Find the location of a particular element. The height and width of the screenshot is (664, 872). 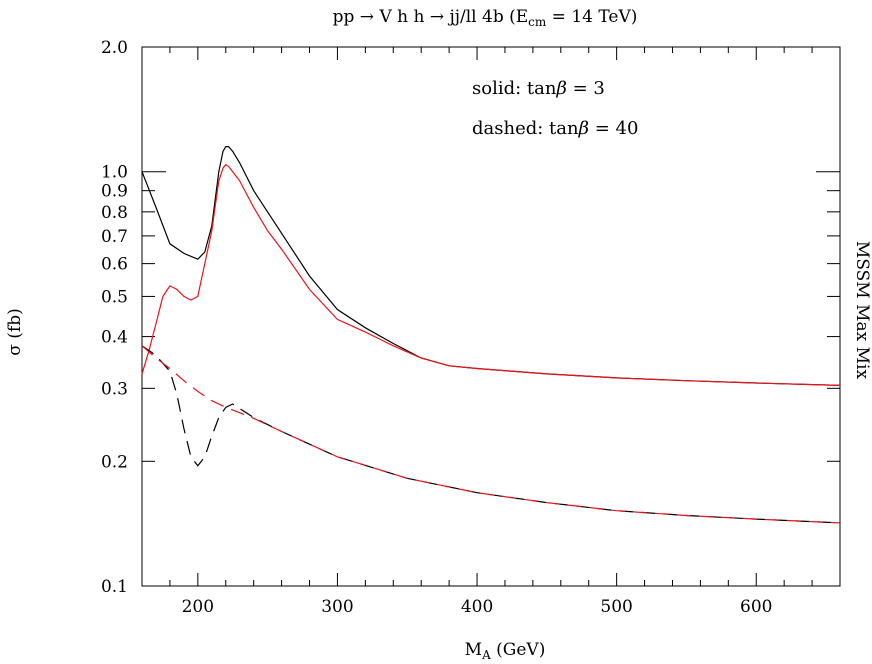

chart-title-main: pp → V h h → jj/ll 4b (E is located at coordinates (431, 17).